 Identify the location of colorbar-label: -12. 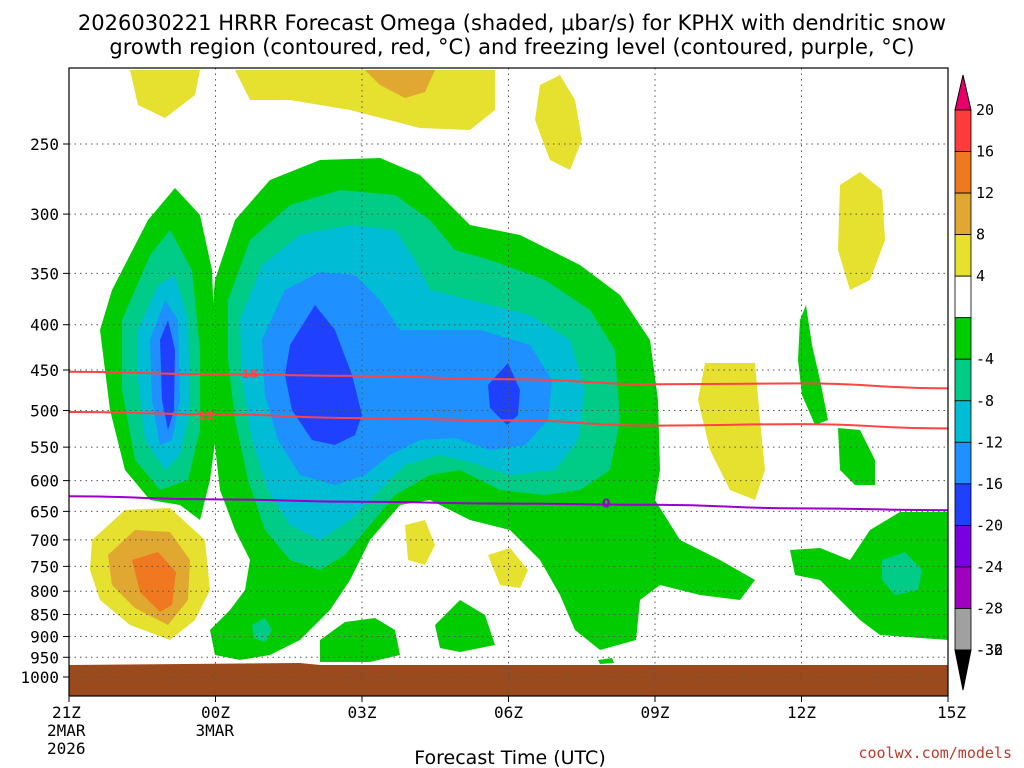
(989, 442).